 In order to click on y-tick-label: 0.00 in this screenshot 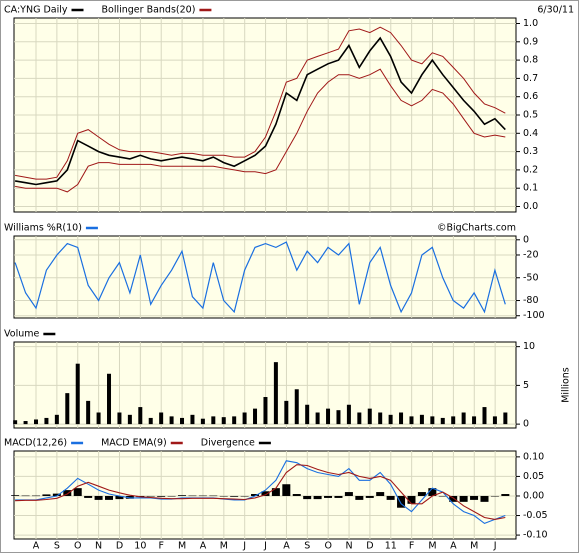, I will do `click(533, 495)`.